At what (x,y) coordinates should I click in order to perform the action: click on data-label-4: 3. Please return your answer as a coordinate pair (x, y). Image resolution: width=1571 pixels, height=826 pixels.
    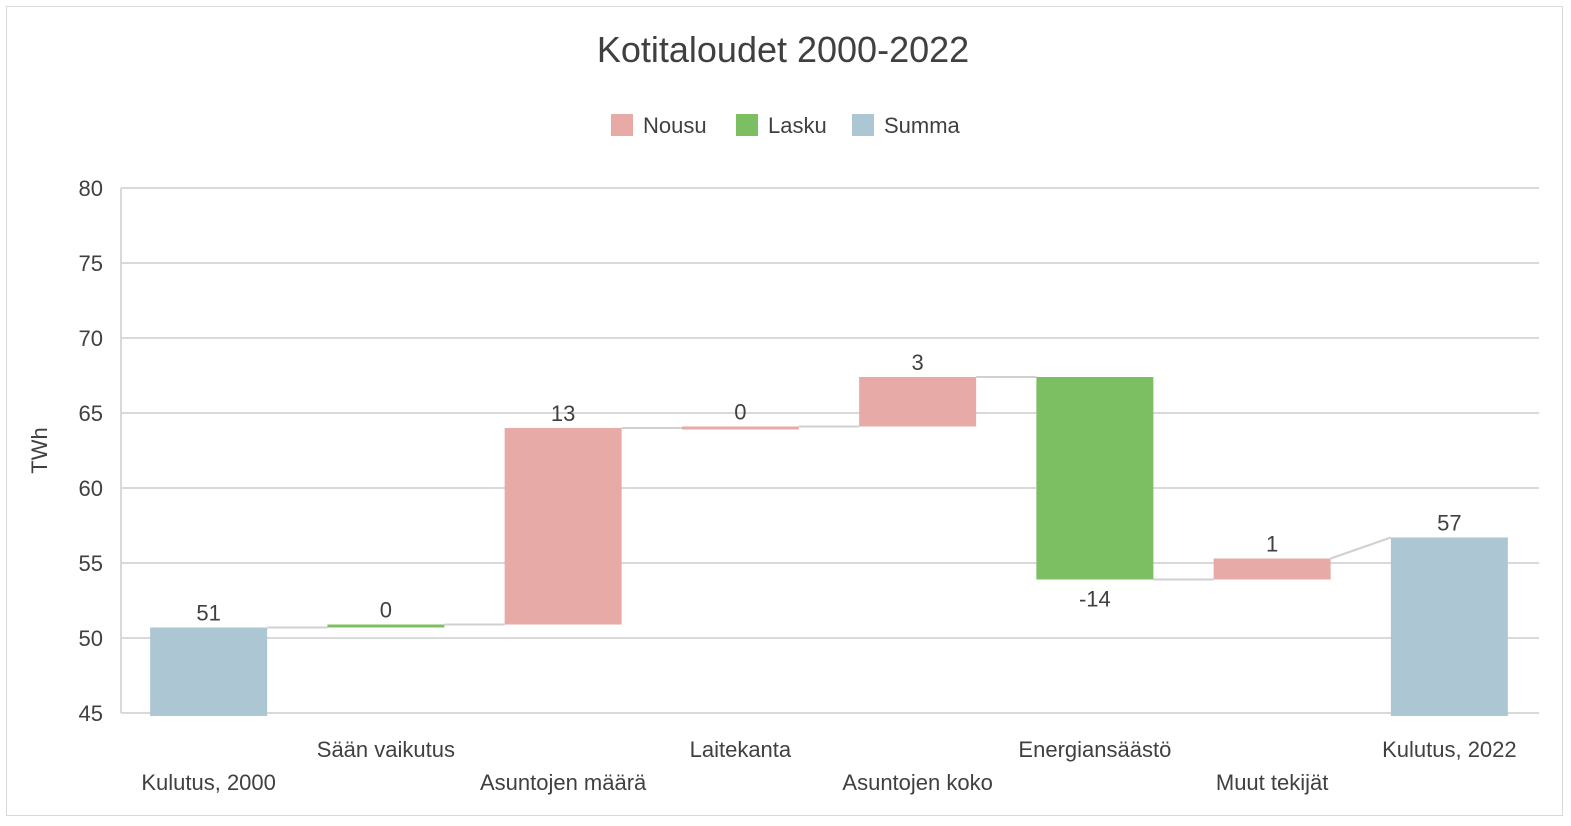
    Looking at the image, I should click on (918, 362).